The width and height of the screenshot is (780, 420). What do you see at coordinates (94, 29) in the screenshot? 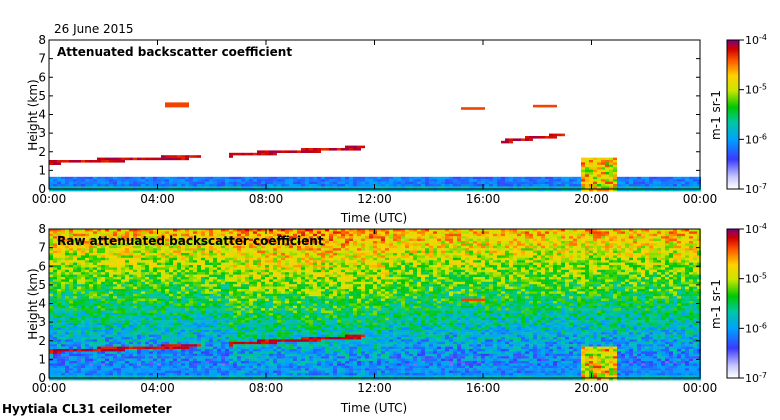
I see `date-label: 26 June 2015` at bounding box center [94, 29].